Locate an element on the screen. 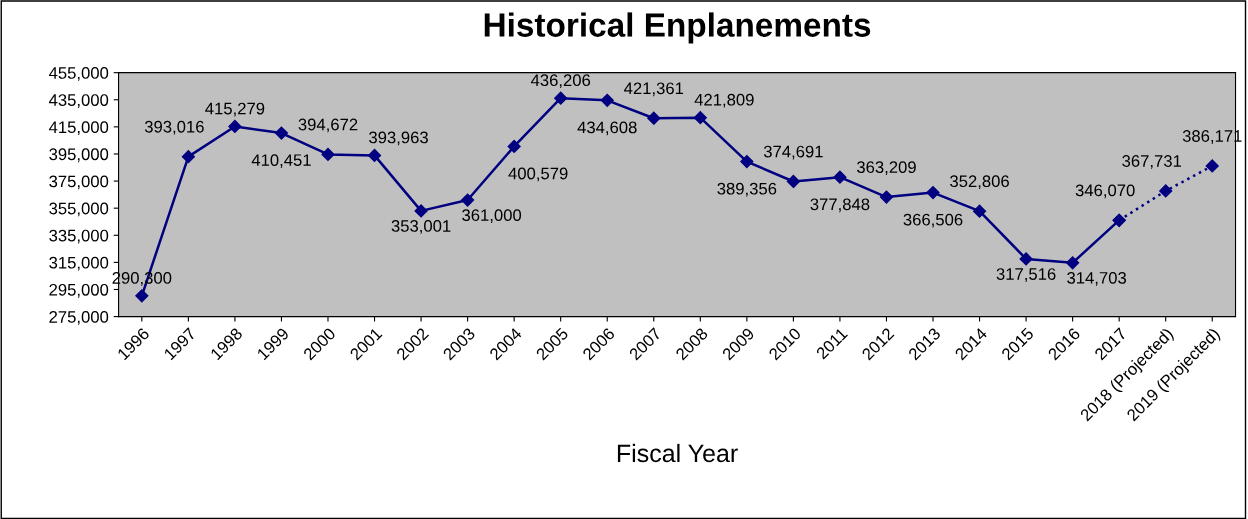  data-label: 421,361 is located at coordinates (654, 89).